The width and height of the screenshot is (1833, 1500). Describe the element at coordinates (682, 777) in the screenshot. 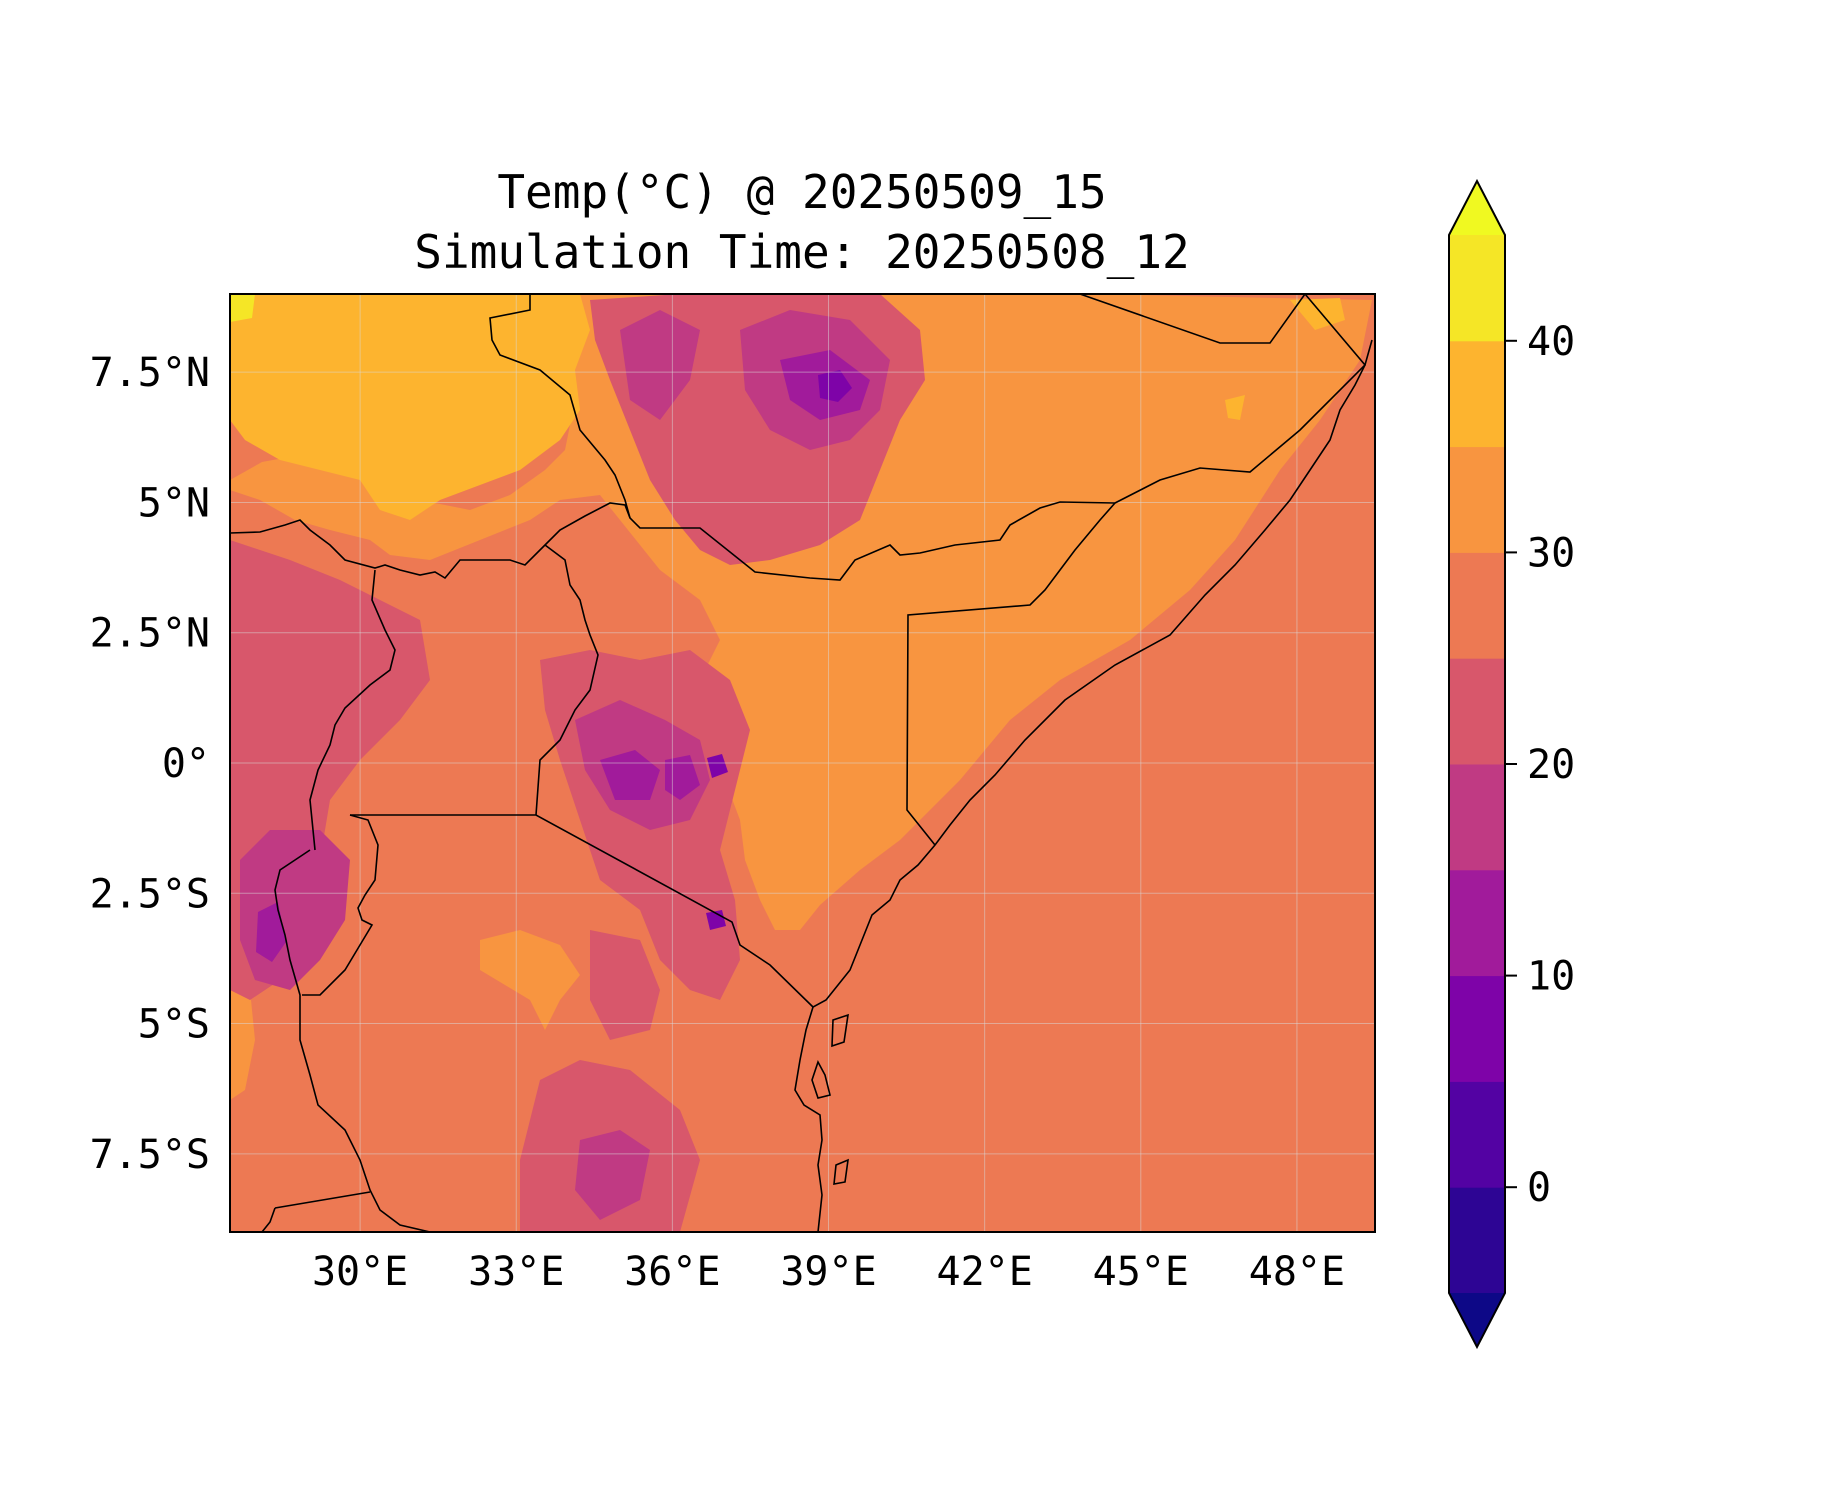

I see `field-band-10-15-kenya-b` at that location.